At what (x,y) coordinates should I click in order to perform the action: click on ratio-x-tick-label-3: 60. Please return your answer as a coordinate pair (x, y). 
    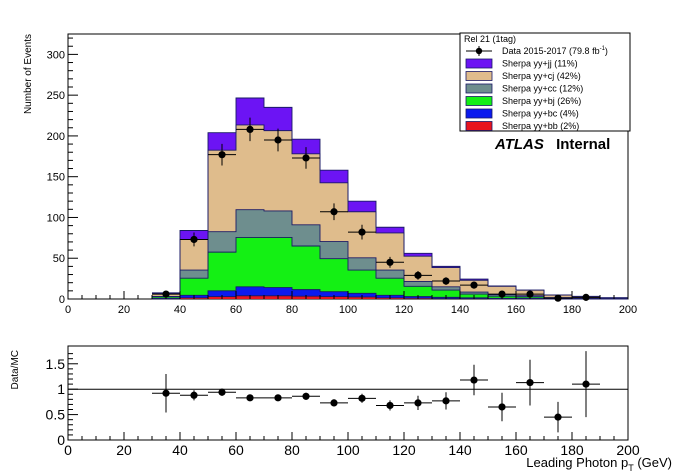
    Looking at the image, I should click on (236, 450).